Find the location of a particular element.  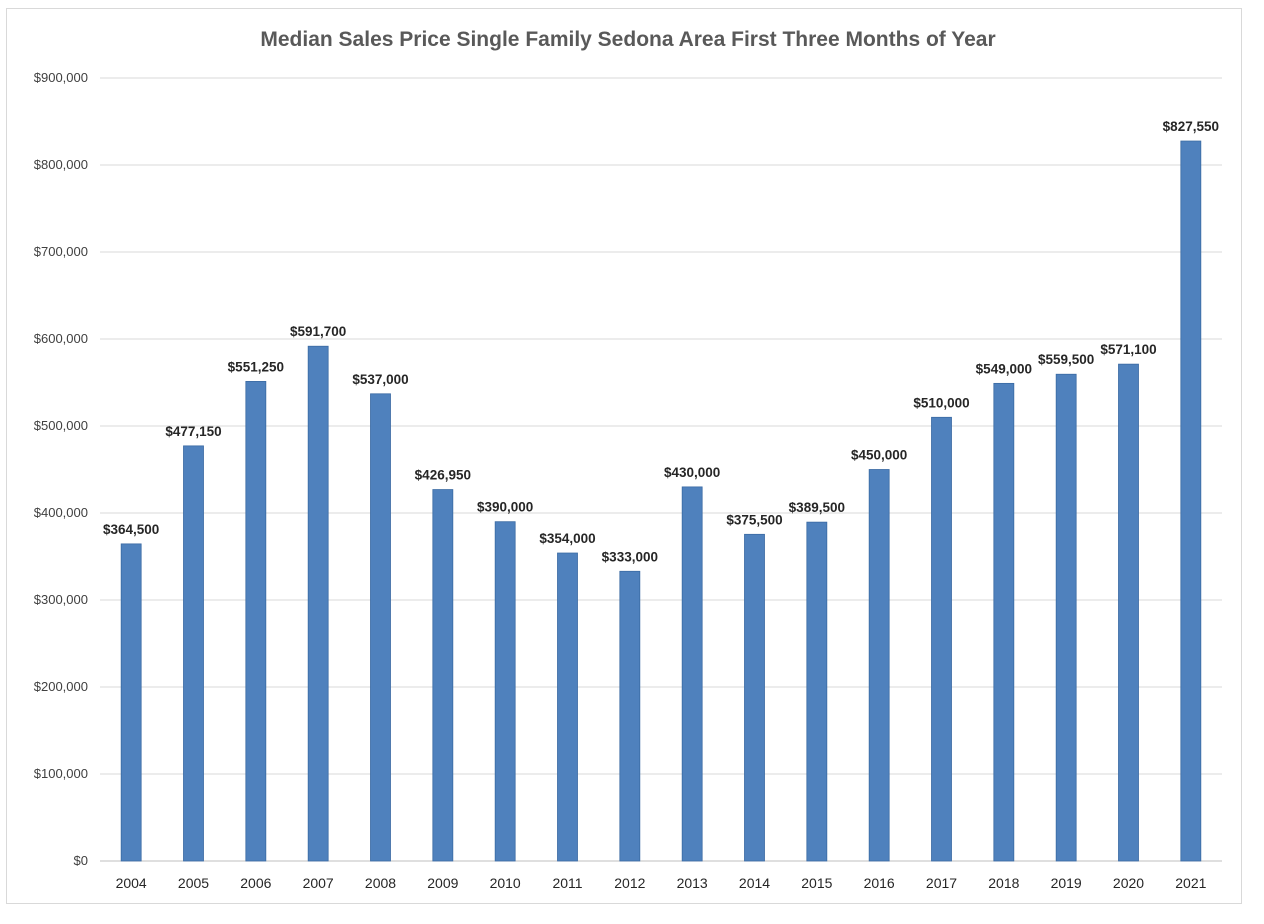

bar-2012 is located at coordinates (630, 716).